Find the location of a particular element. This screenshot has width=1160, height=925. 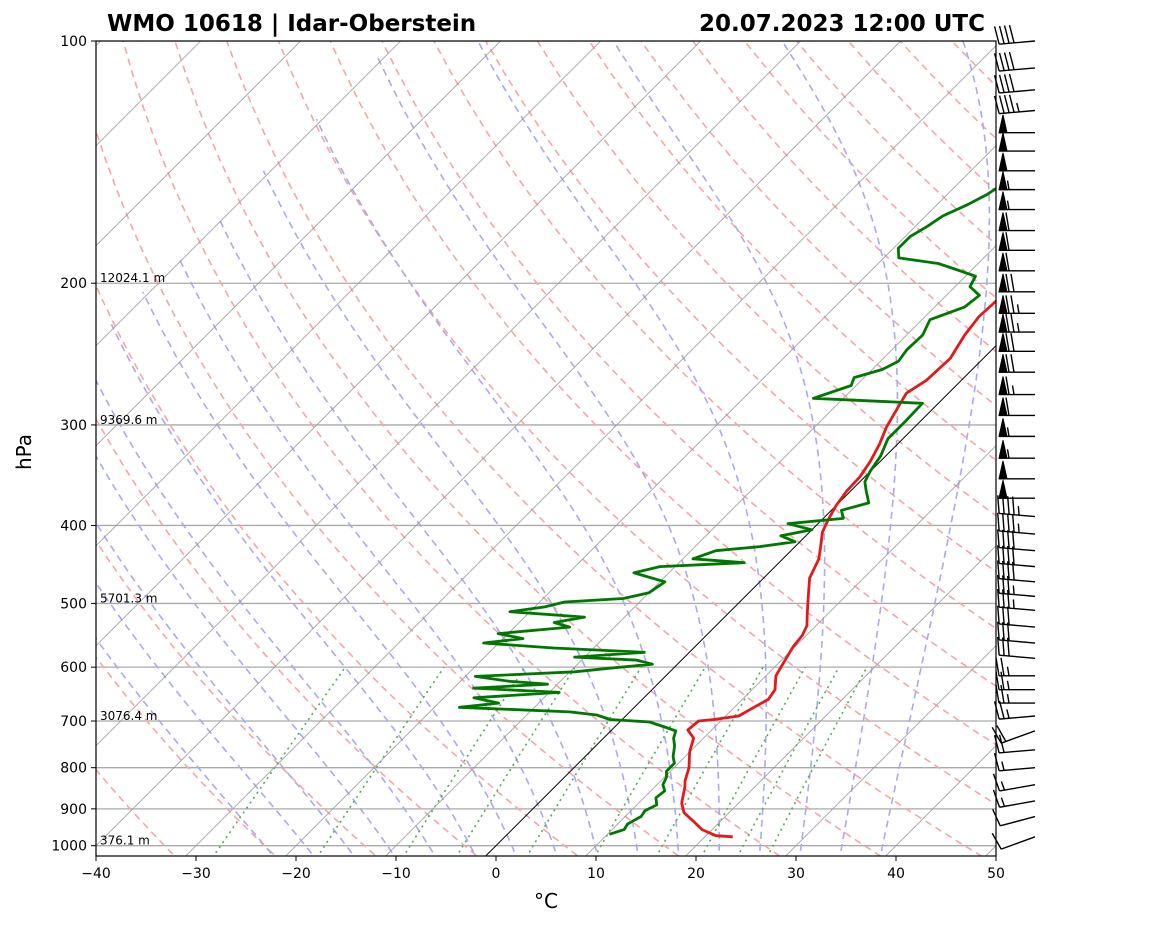

chart-title-left: WMO 10618 | Idar-Oberstein is located at coordinates (291, 24).